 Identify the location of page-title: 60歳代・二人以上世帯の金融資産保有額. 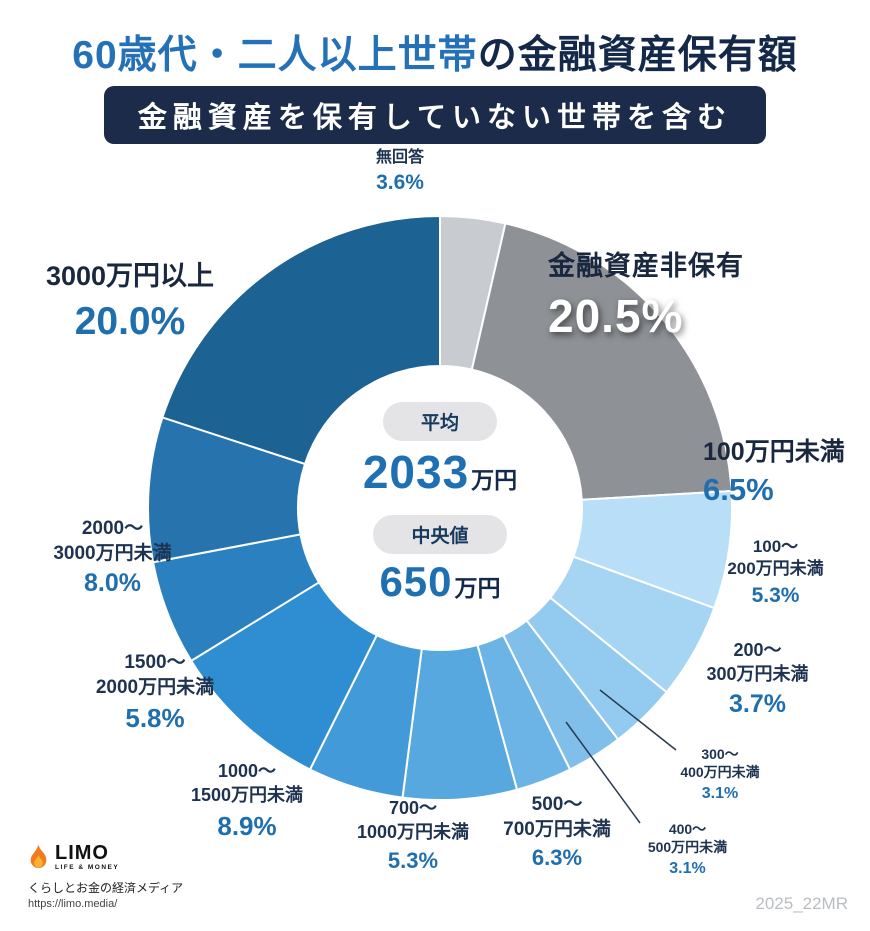
(435, 52).